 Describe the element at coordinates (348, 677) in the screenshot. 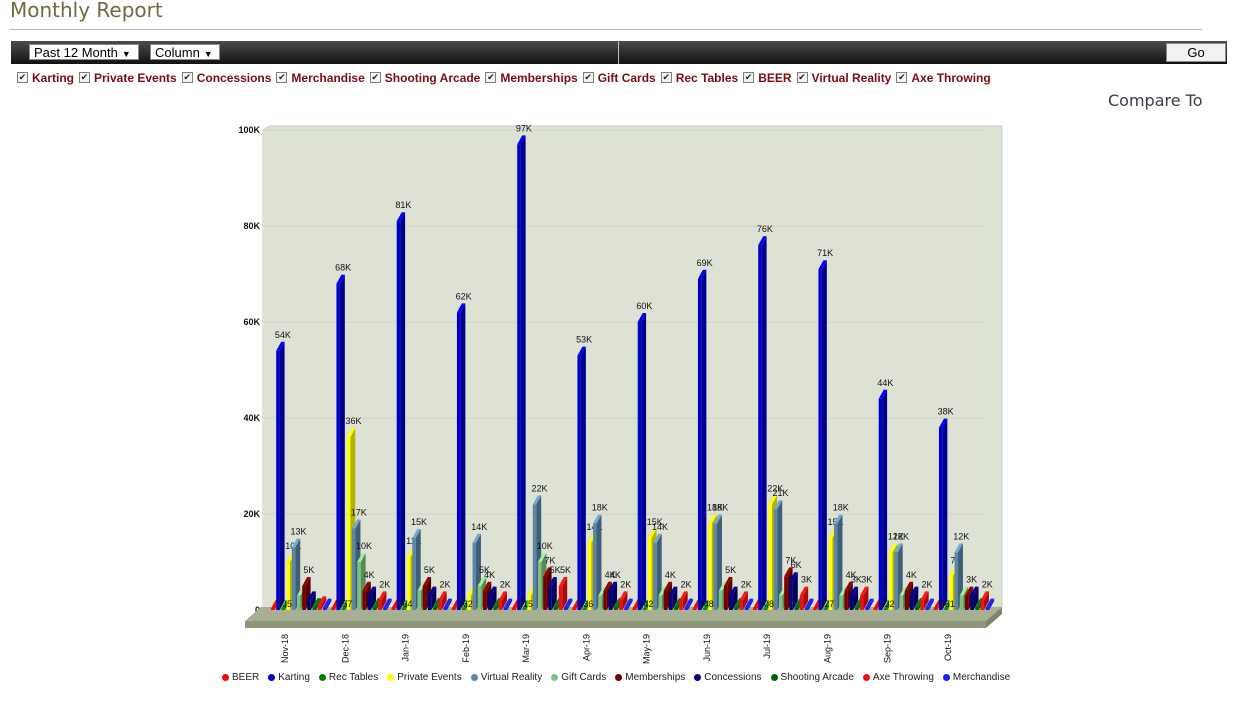

I see `legend-item: Rec Tables` at that location.